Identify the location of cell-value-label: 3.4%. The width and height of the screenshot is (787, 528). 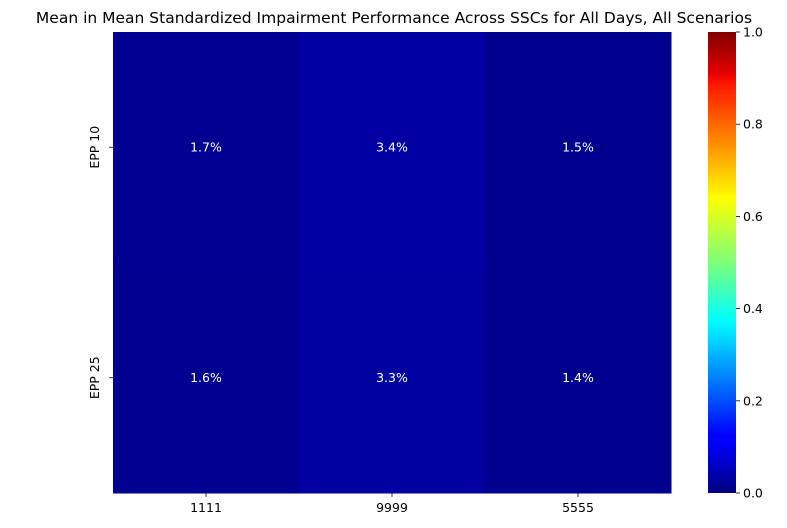
(392, 146).